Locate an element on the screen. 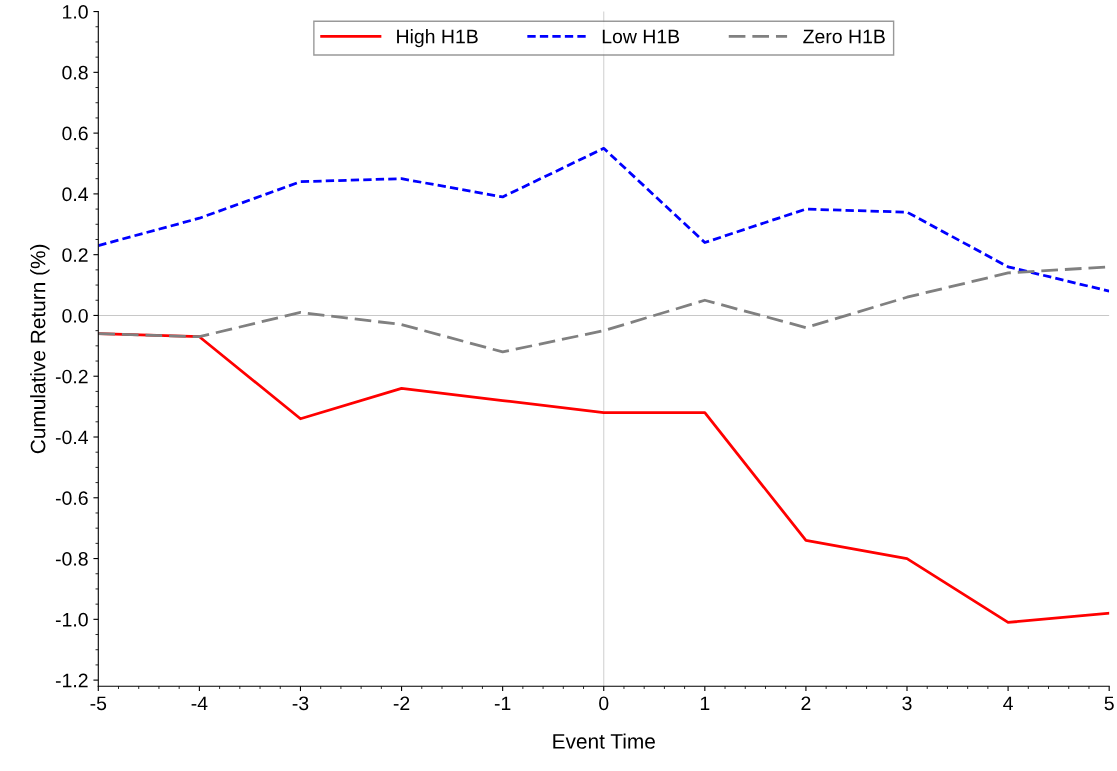 This screenshot has width=1117, height=771. x-tick-label: 3 is located at coordinates (907, 703).